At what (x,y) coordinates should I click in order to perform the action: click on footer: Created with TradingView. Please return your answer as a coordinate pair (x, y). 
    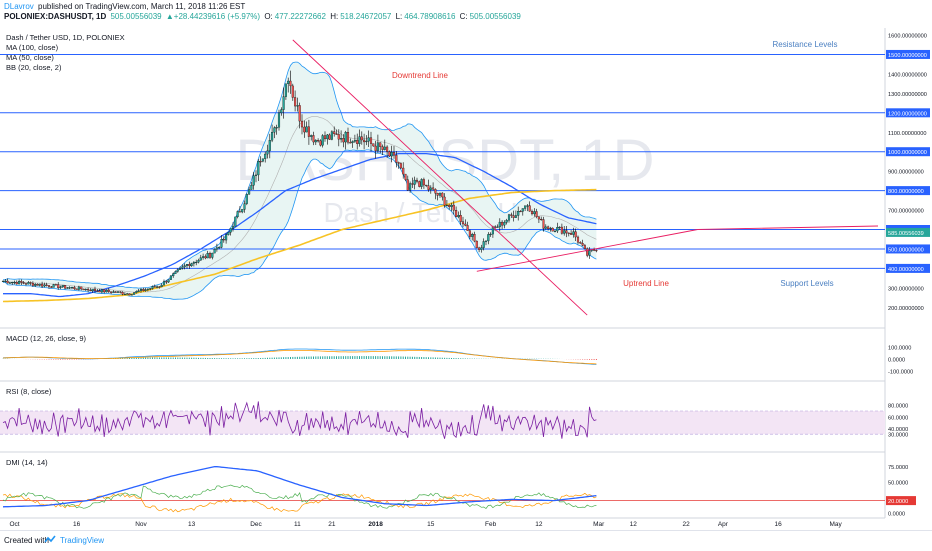
    Looking at the image, I should click on (466, 540).